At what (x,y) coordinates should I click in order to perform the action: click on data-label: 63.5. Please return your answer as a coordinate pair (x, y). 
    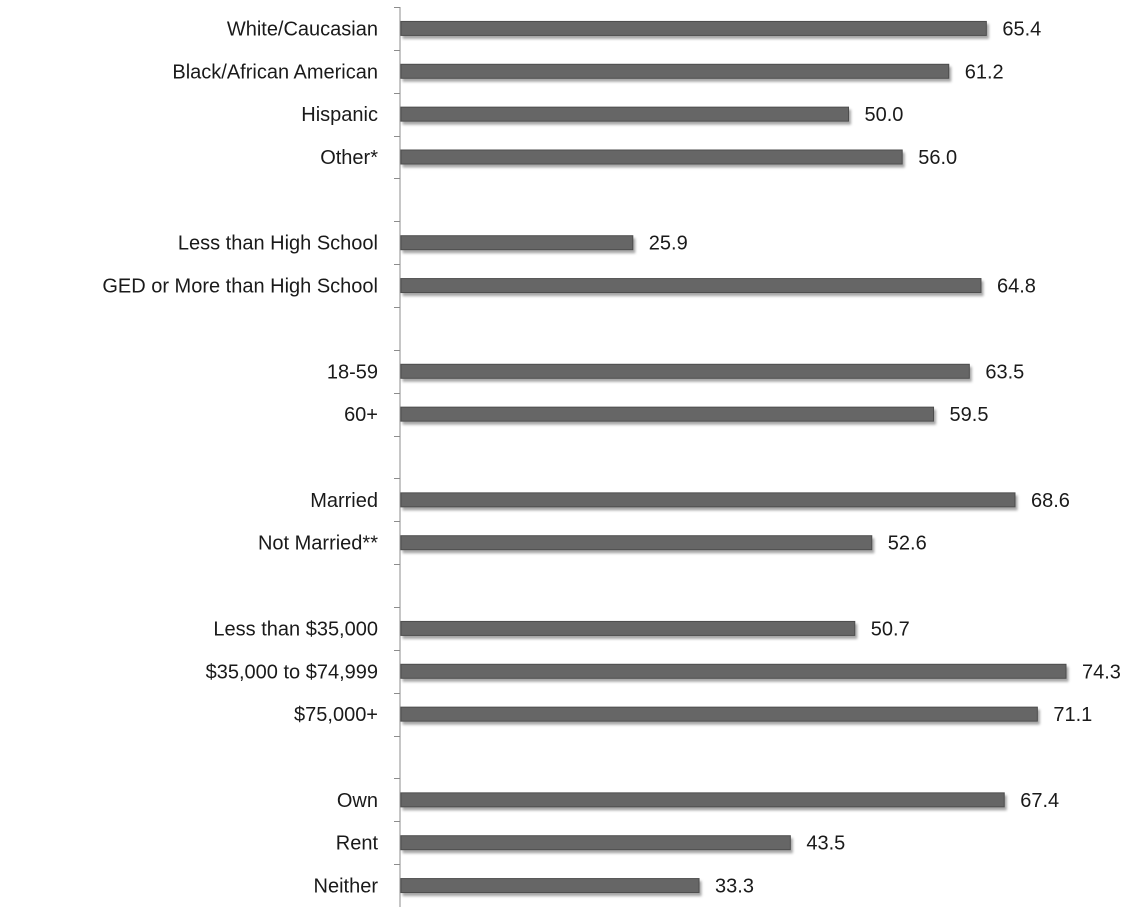
    Looking at the image, I should click on (1004, 372).